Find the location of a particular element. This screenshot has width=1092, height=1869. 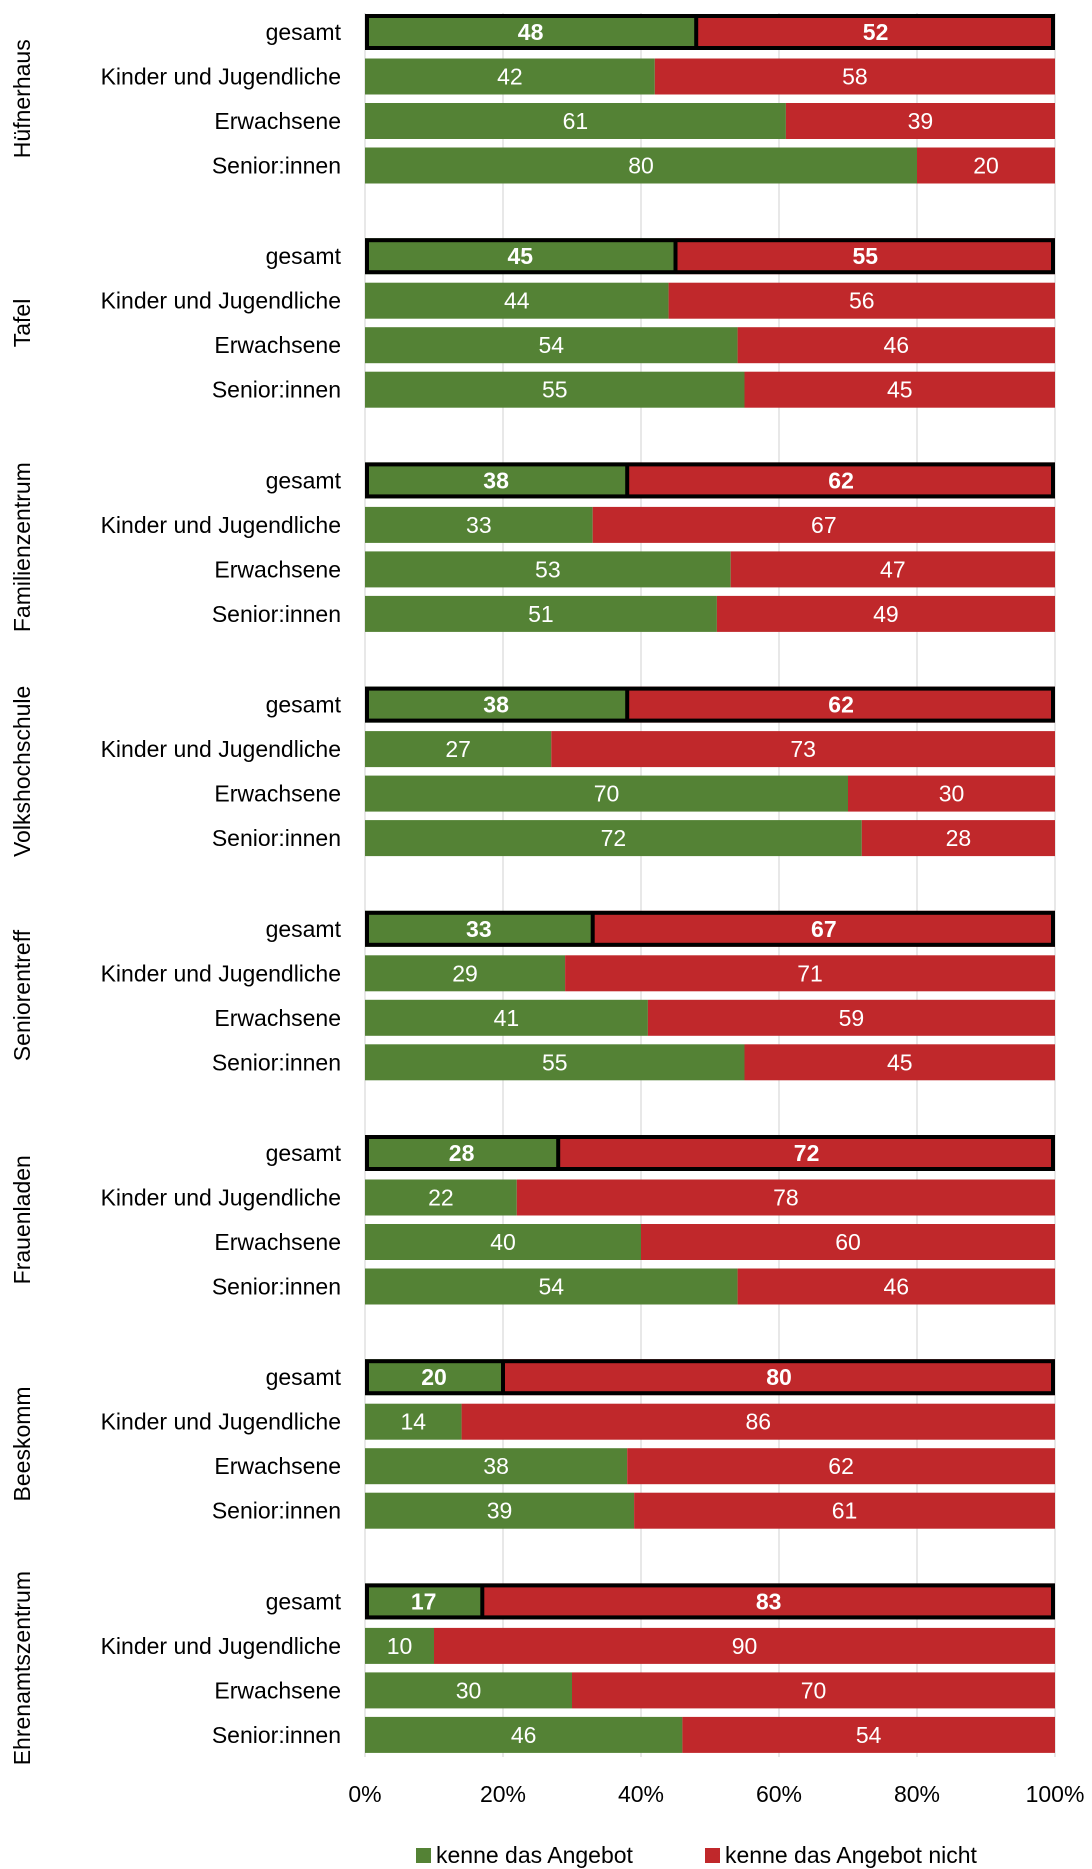

data-label: 30 is located at coordinates (469, 1690).